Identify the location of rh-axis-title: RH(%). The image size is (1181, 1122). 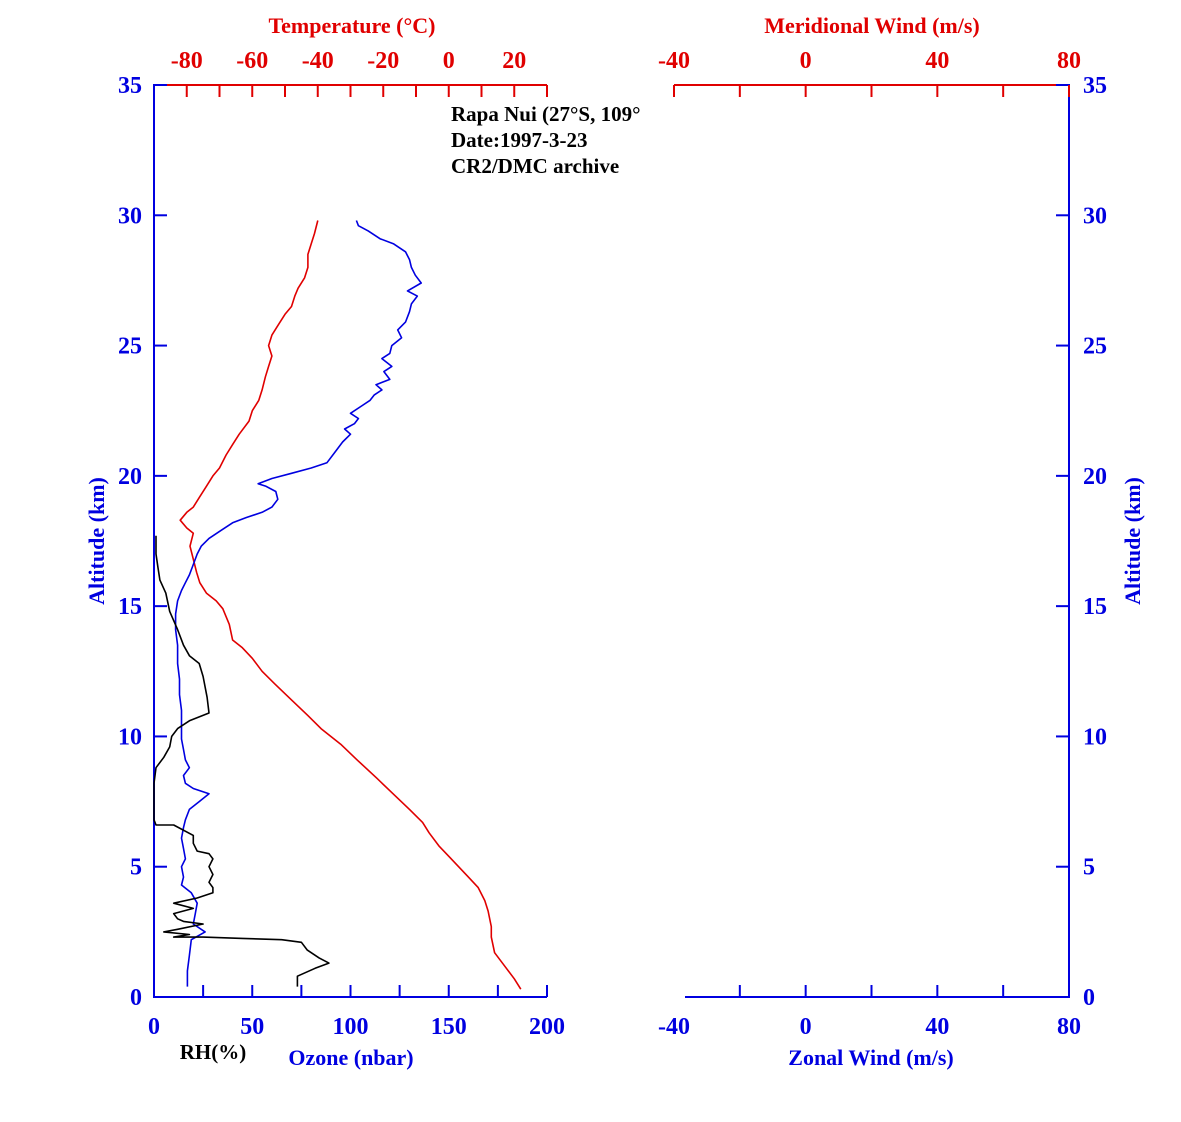
(213, 1052).